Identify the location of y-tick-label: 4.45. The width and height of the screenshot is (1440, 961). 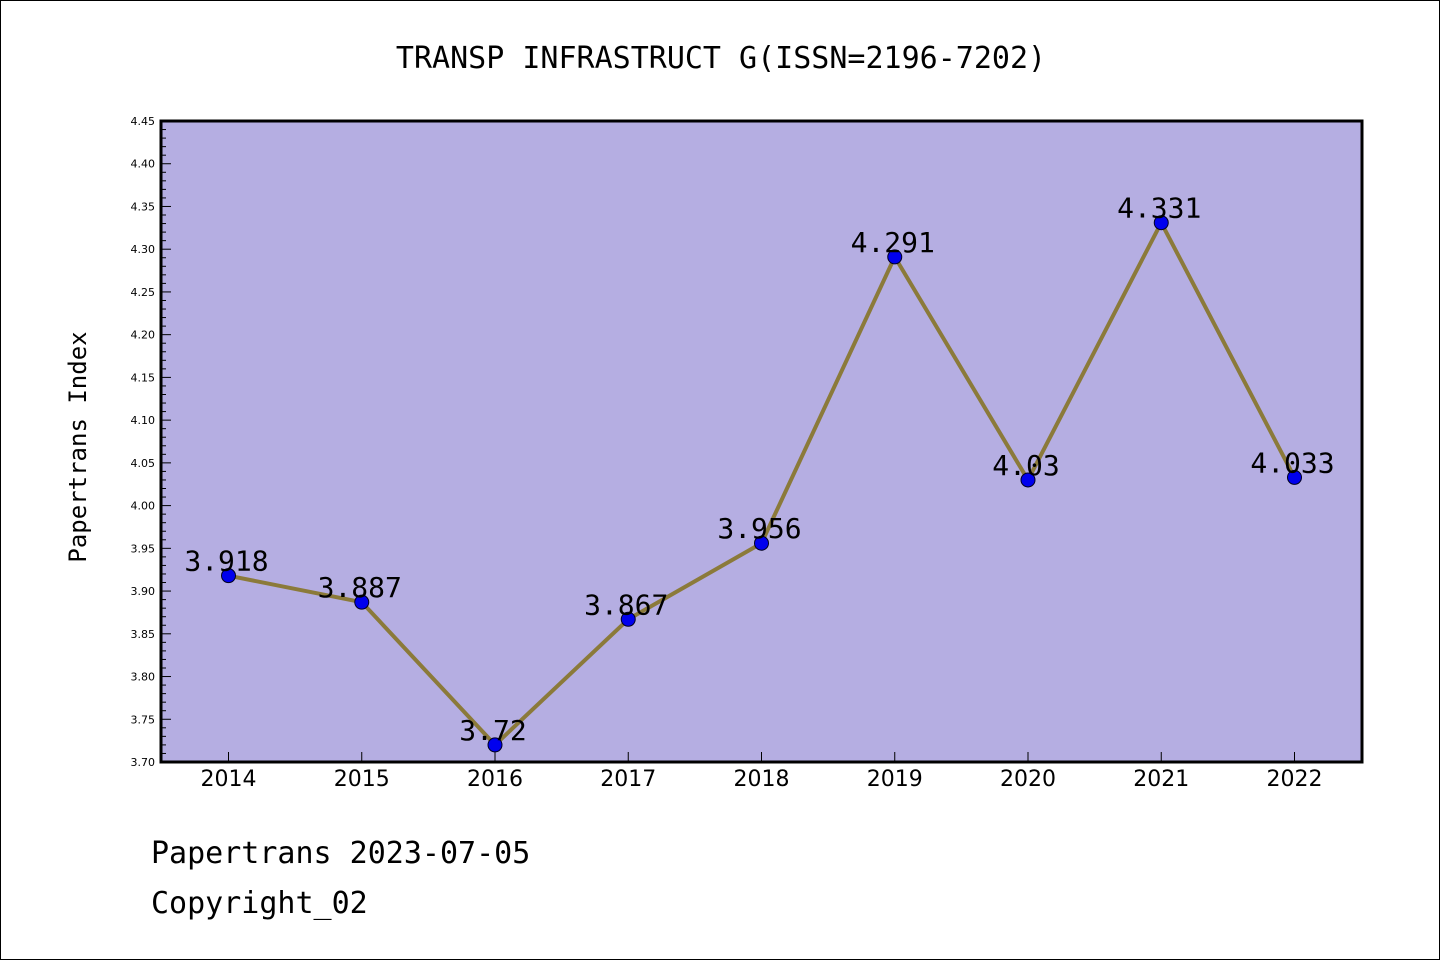
(143, 121).